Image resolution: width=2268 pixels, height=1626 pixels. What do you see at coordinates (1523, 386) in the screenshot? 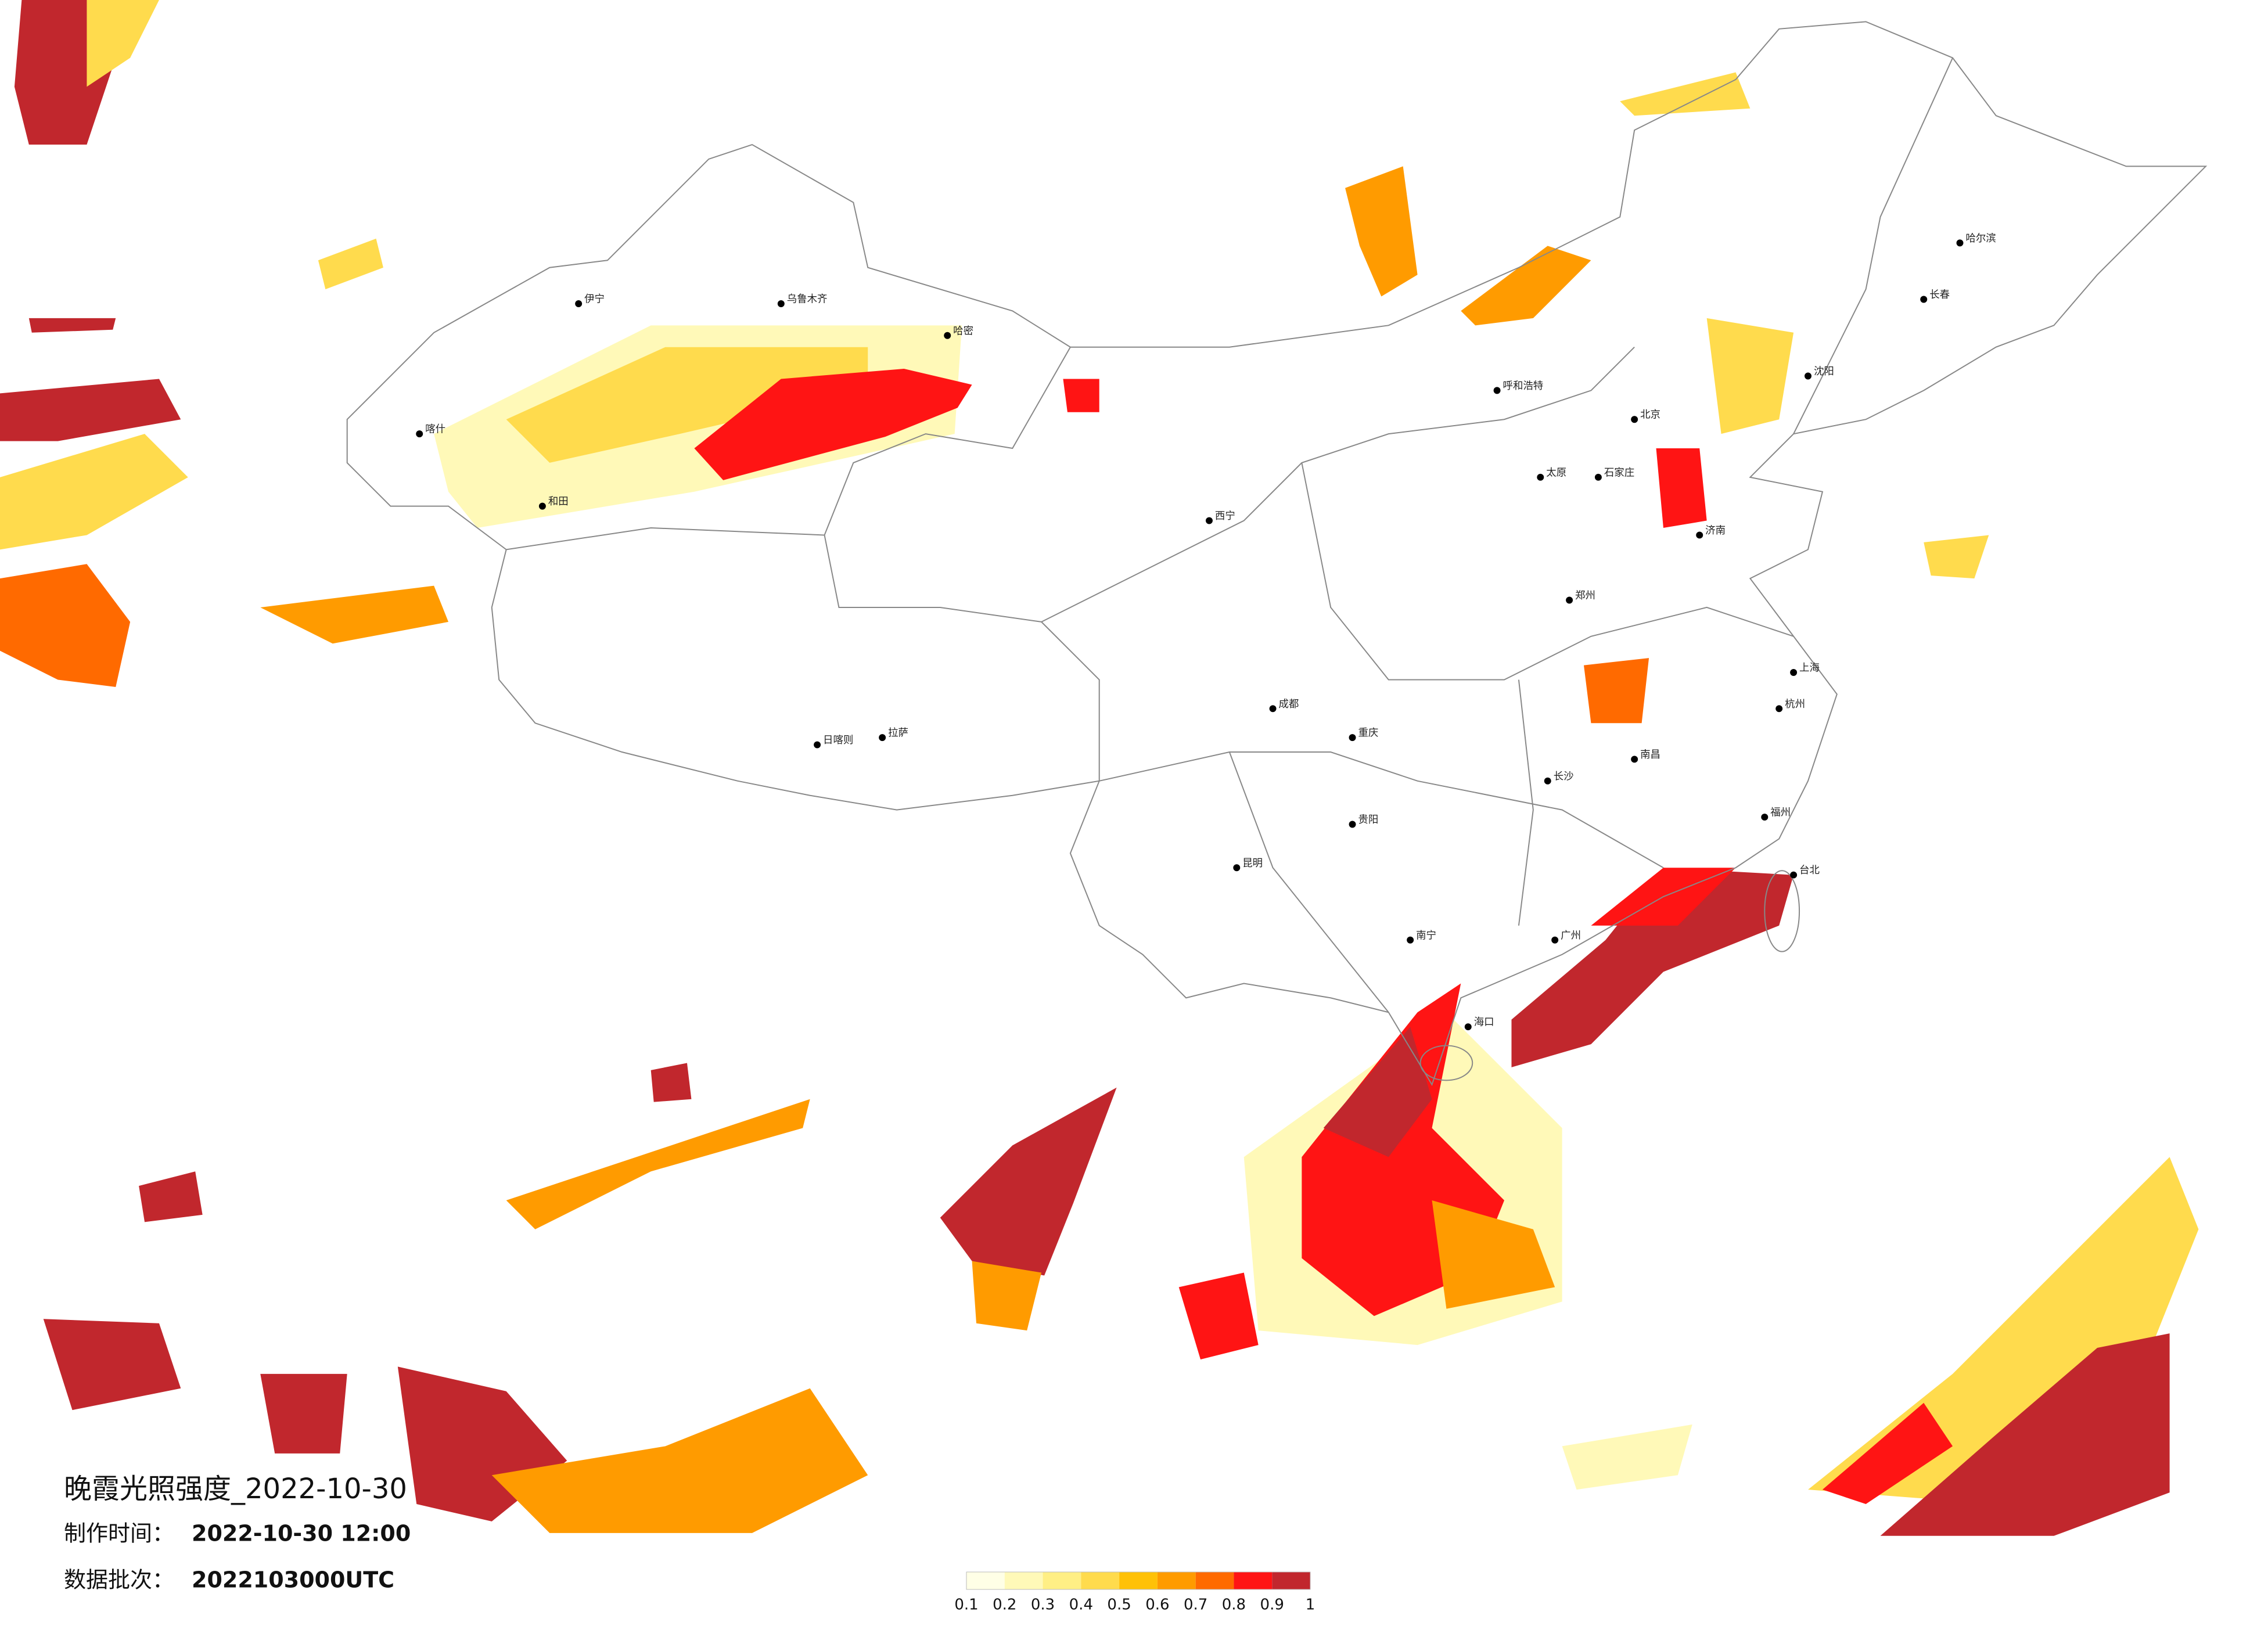
I see `city-label: 呼和浩特` at bounding box center [1523, 386].